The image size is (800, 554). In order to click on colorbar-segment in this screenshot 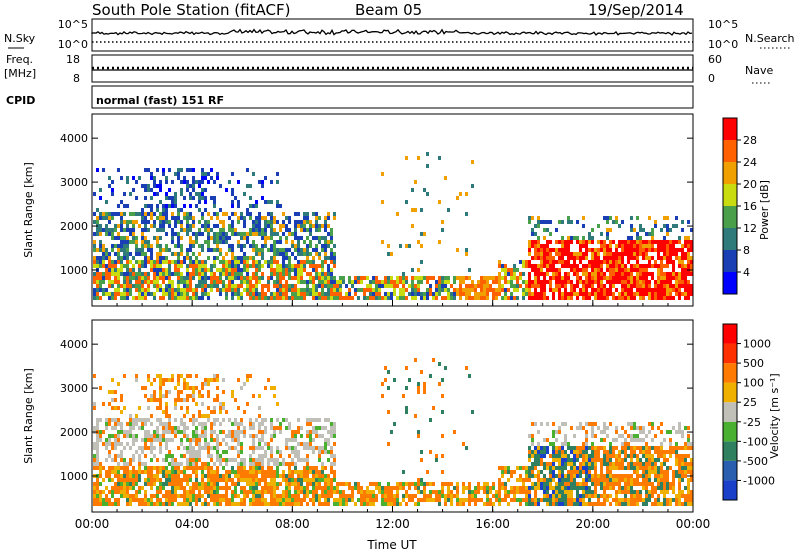, I will do `click(730, 217)`.